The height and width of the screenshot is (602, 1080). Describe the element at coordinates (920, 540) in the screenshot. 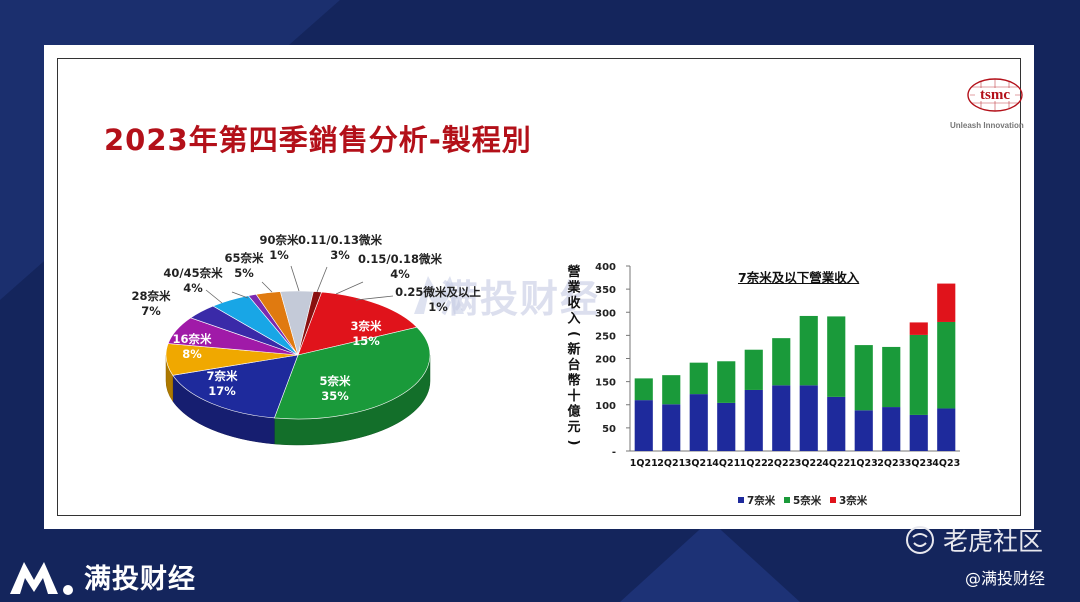

I see `tiger-community-icon` at that location.